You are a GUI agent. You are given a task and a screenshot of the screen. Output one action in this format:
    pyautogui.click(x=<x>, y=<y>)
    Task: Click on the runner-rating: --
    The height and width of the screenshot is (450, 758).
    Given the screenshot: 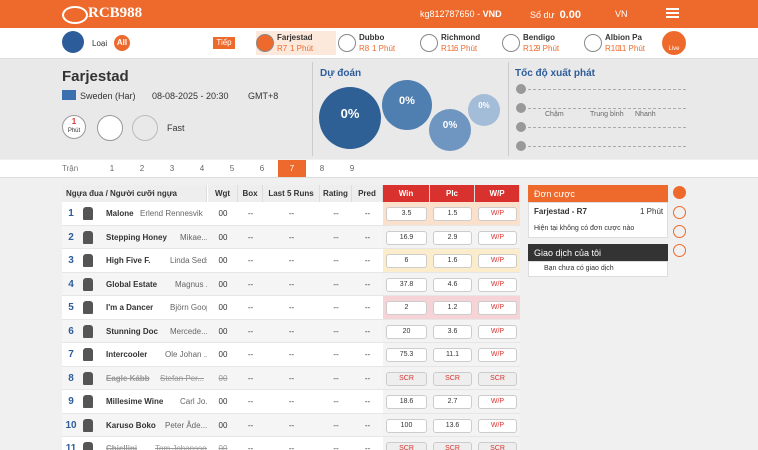 What is the action you would take?
    pyautogui.click(x=336, y=402)
    